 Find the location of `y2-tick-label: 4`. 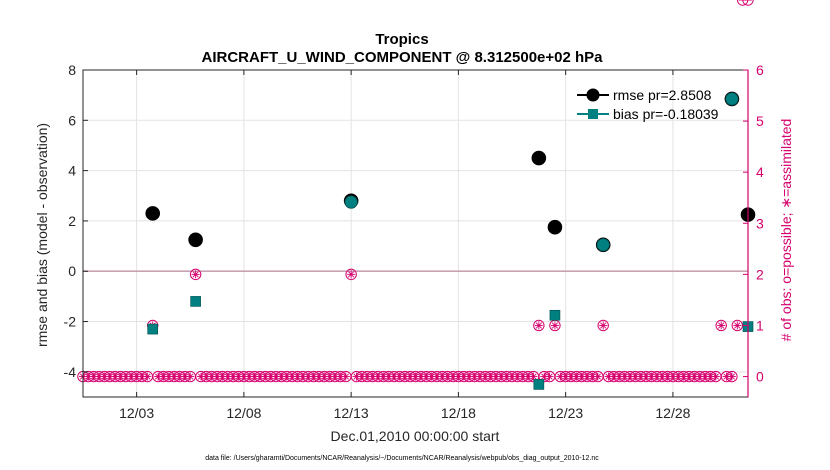

y2-tick-label: 4 is located at coordinates (760, 172).